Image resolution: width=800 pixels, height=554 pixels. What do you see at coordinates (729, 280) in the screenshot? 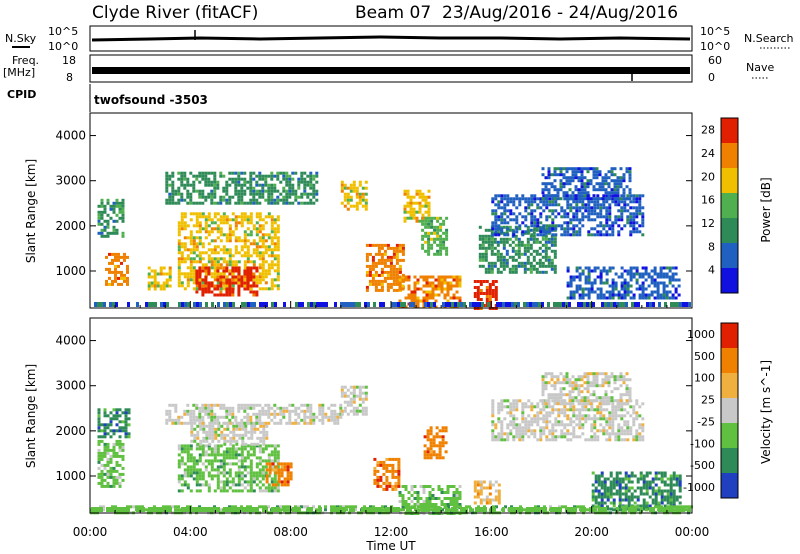
I see `colorbar-swatch` at bounding box center [729, 280].